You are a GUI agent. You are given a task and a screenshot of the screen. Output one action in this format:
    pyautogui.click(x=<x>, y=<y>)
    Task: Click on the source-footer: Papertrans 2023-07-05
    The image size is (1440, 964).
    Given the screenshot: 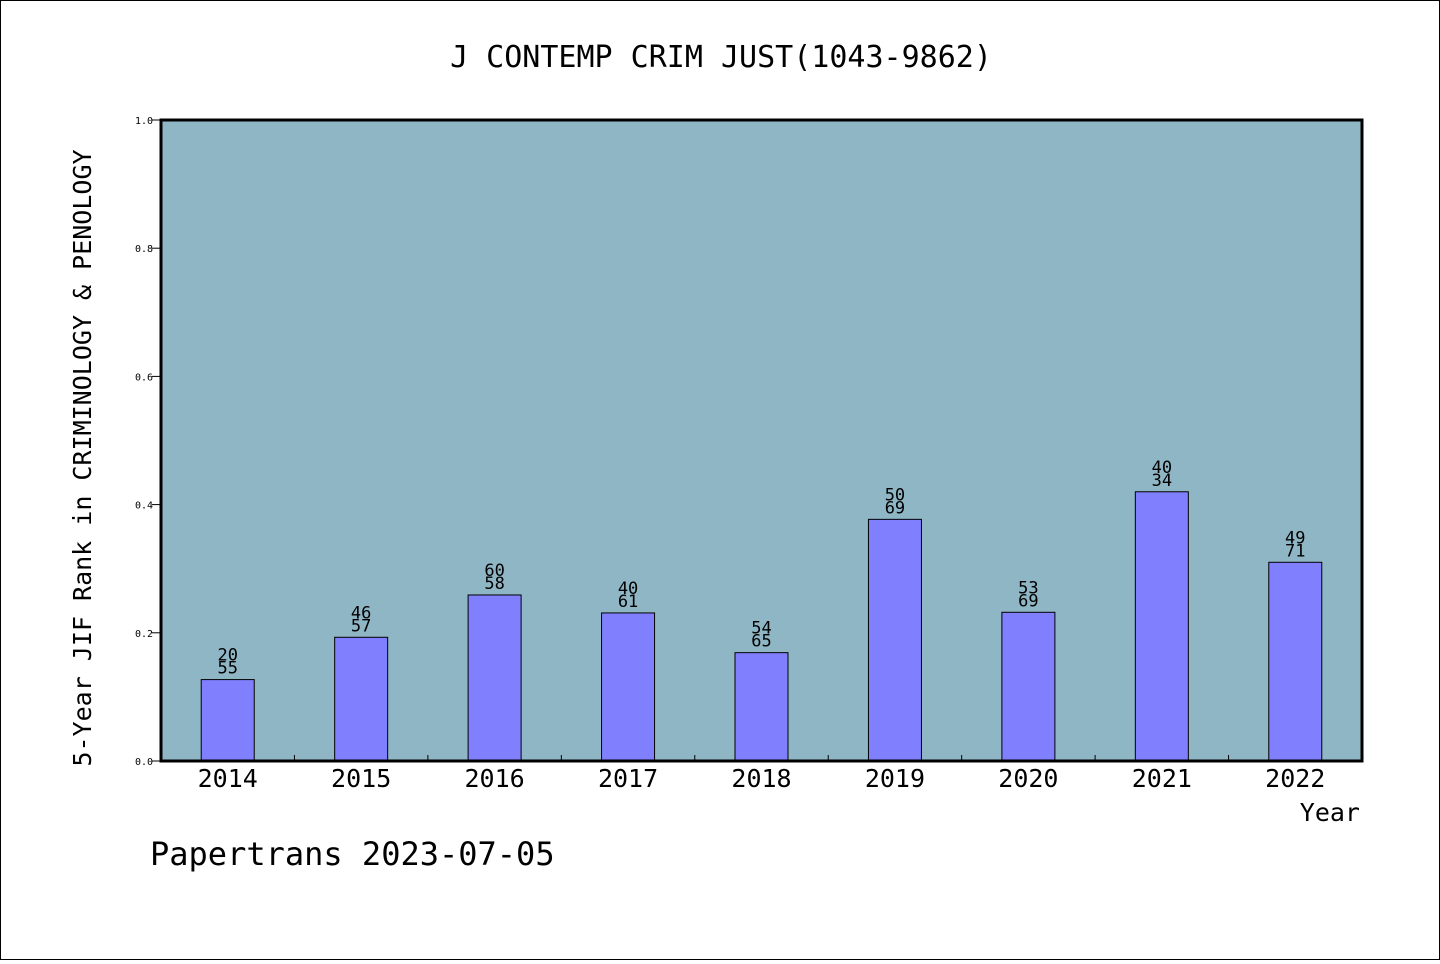 What is the action you would take?
    pyautogui.click(x=352, y=854)
    